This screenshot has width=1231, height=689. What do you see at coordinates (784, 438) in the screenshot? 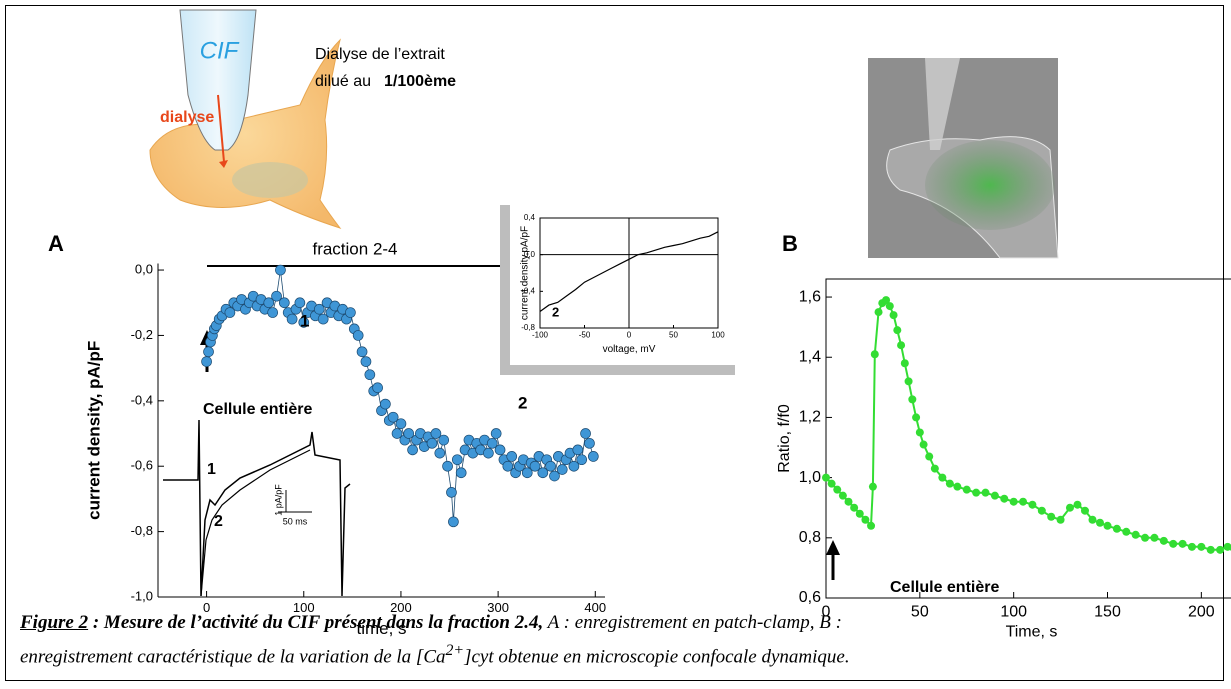
I see `y-axis-label: Ratio, f/f0` at bounding box center [784, 438].